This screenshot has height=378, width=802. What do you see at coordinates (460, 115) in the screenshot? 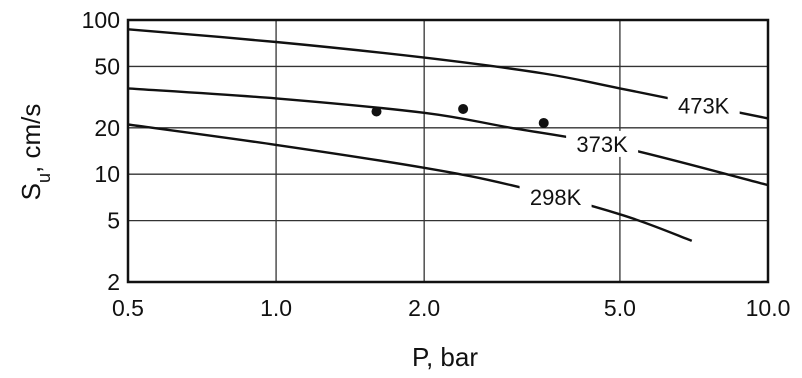
I see `data-points` at bounding box center [460, 115].